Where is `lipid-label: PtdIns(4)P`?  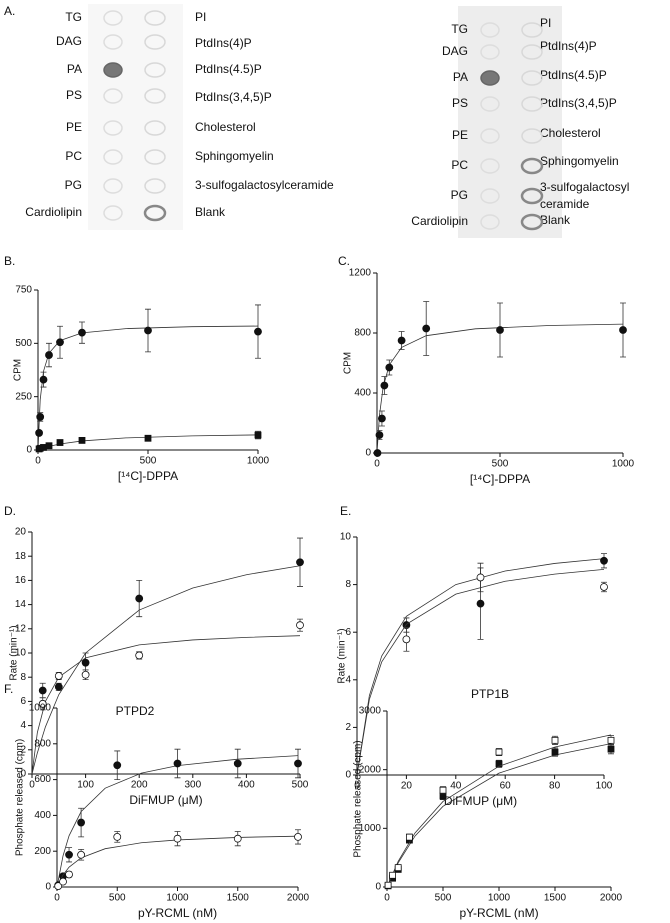 lipid-label: PtdIns(4)P is located at coordinates (223, 43).